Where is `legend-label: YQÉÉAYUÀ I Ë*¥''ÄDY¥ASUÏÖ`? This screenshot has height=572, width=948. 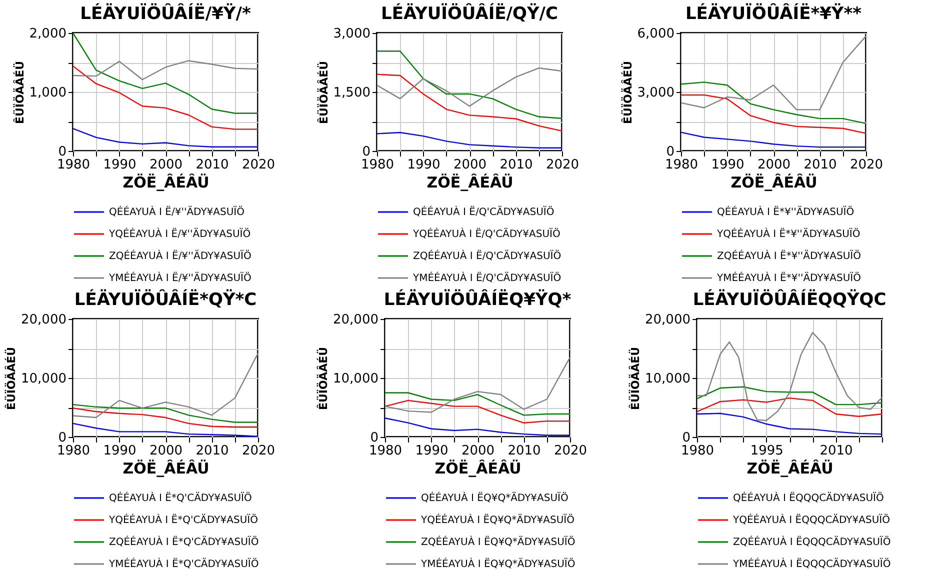 legend-label: YQÉÉAYUÀ I Ë*¥''ÄDY¥ASUÏÖ is located at coordinates (788, 233).